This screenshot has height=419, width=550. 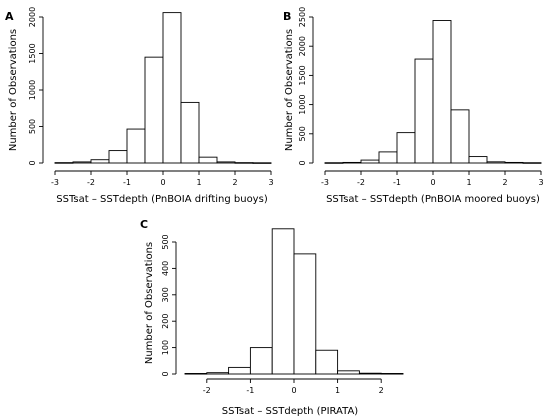 I want to click on y-tick-label: 100, so click(x=165, y=347).